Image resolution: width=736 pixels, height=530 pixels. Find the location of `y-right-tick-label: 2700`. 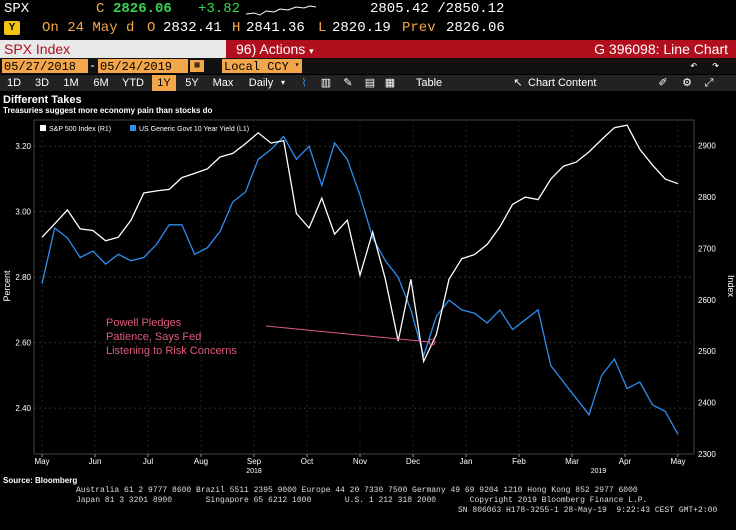

y-right-tick-label: 2700 is located at coordinates (707, 248).